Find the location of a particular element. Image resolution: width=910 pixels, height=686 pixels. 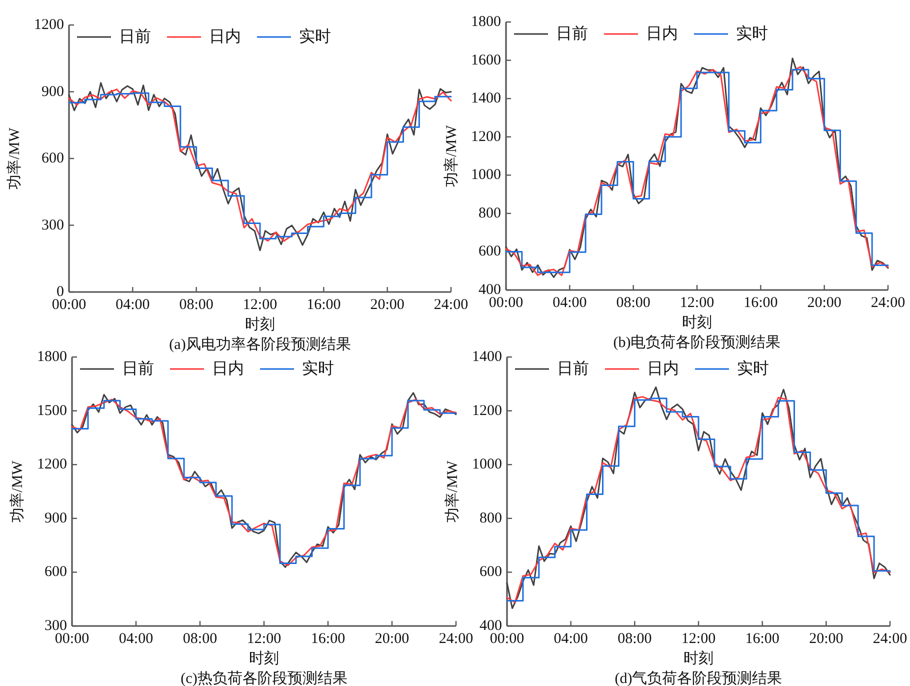

y-tick-label: 1600 is located at coordinates (486, 60).